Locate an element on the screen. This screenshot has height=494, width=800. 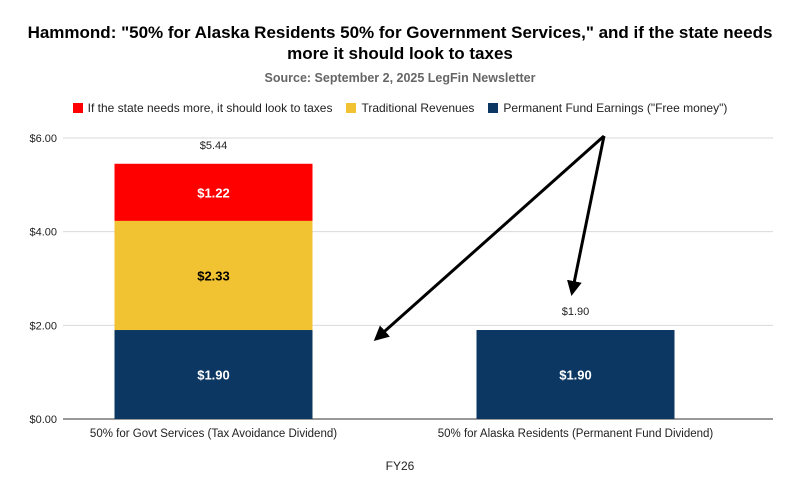
arrow-to-residents-bar is located at coordinates (586, 215).